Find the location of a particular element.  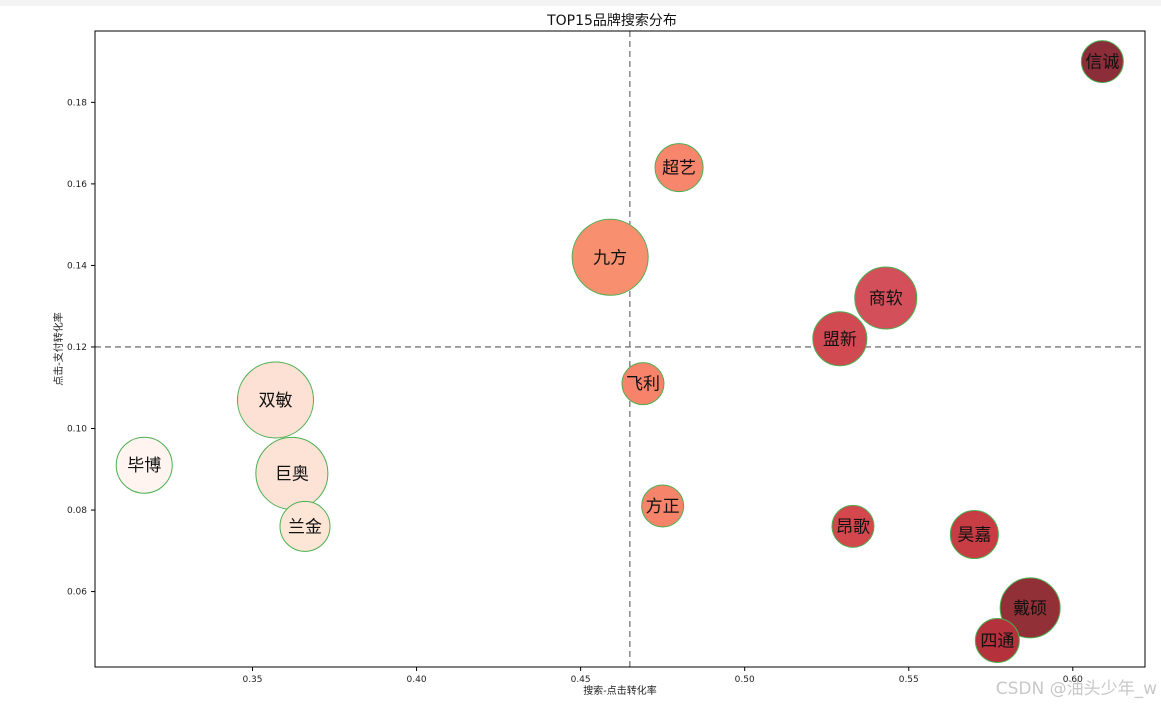

bubble-label-信诚: 信诚 is located at coordinates (1102, 63).